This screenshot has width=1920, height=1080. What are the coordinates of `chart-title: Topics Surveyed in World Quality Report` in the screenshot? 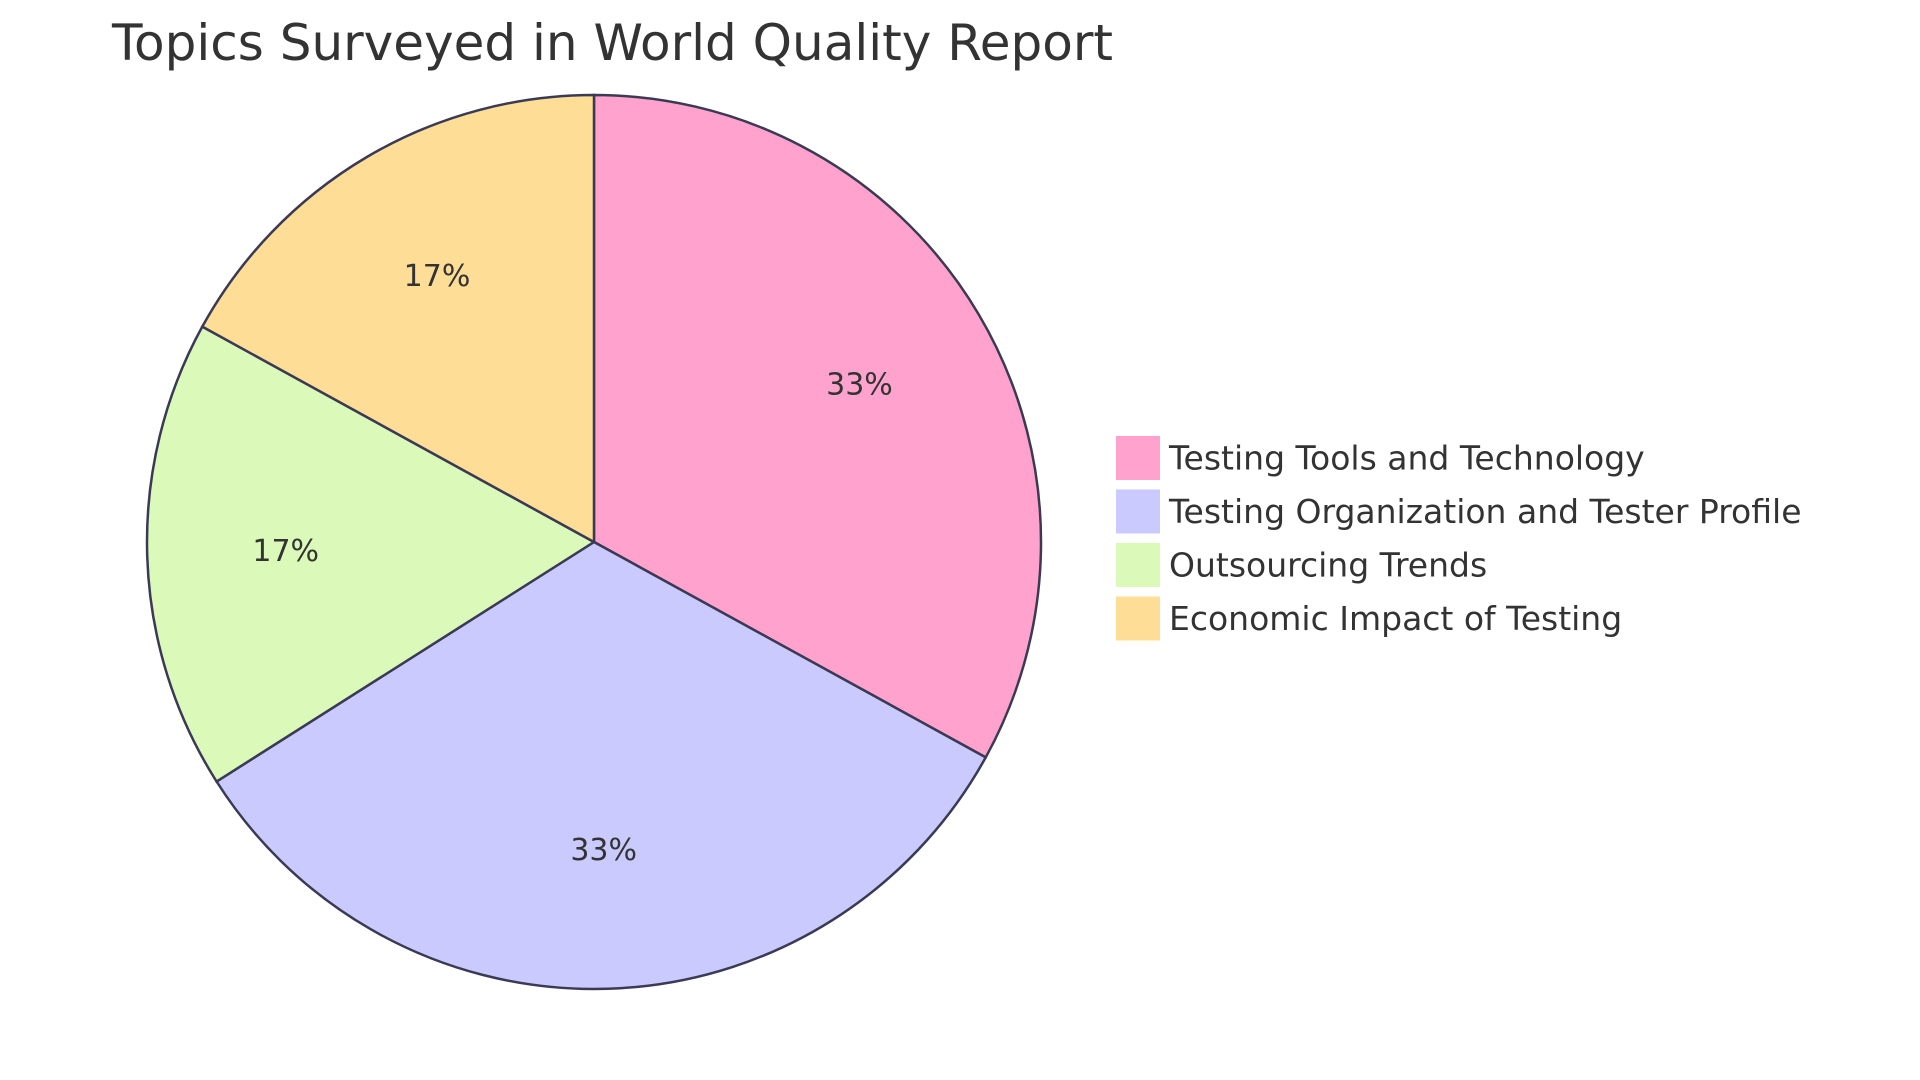 It's located at (612, 43).